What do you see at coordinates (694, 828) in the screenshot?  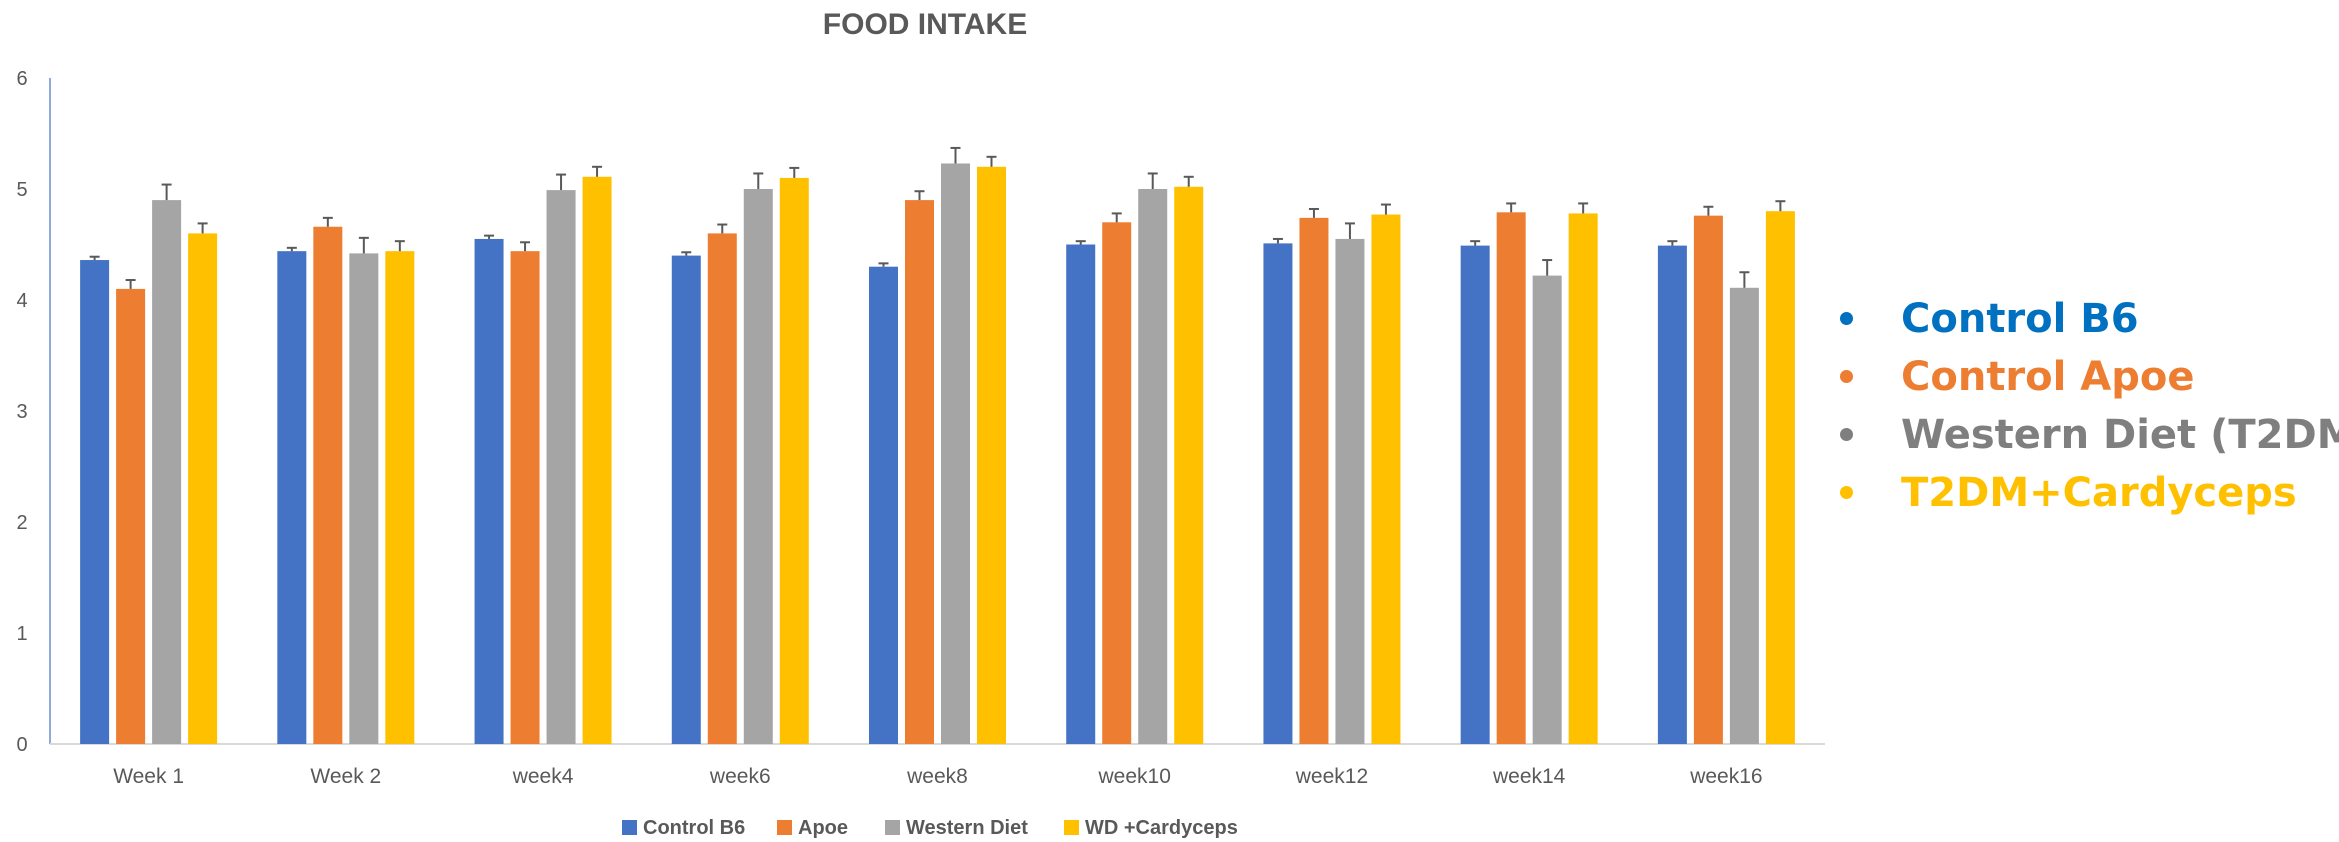 I see `legend-label: Control B6` at bounding box center [694, 828].